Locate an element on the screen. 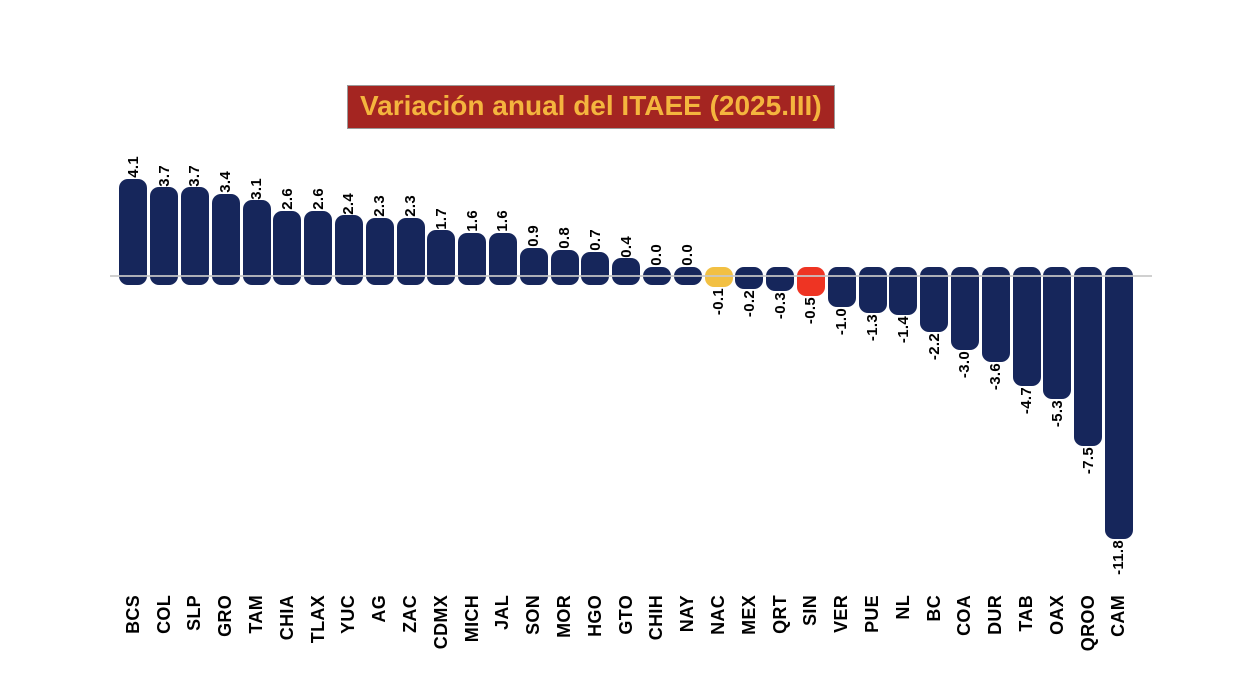 The width and height of the screenshot is (1238, 694). bar-slp is located at coordinates (195, 236).